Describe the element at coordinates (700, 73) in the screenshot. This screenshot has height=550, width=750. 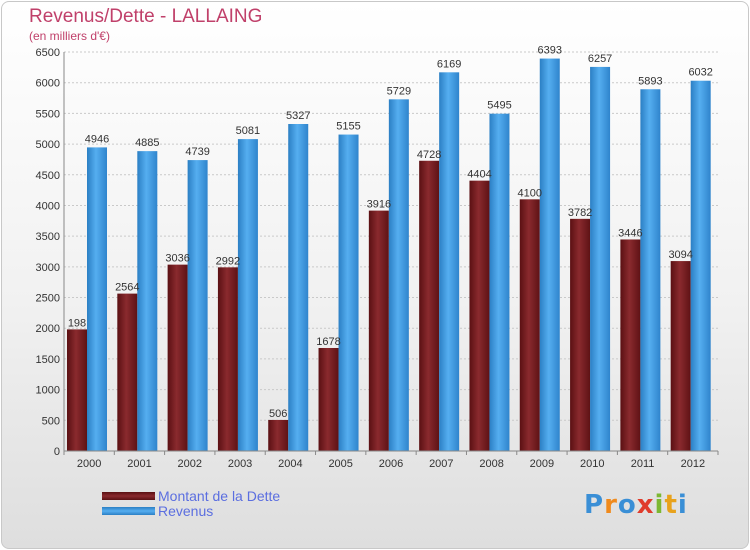
I see `revenue-value-label: 6032` at that location.